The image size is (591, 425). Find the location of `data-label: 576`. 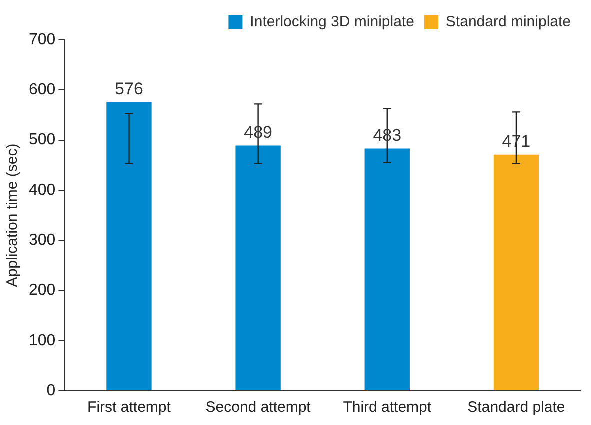

data-label: 576 is located at coordinates (129, 88).